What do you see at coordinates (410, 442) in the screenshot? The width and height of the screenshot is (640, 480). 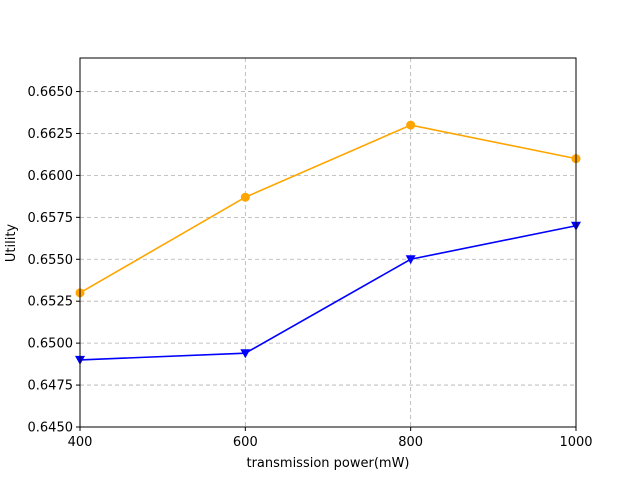 I see `x-tick-label: 800` at bounding box center [410, 442].